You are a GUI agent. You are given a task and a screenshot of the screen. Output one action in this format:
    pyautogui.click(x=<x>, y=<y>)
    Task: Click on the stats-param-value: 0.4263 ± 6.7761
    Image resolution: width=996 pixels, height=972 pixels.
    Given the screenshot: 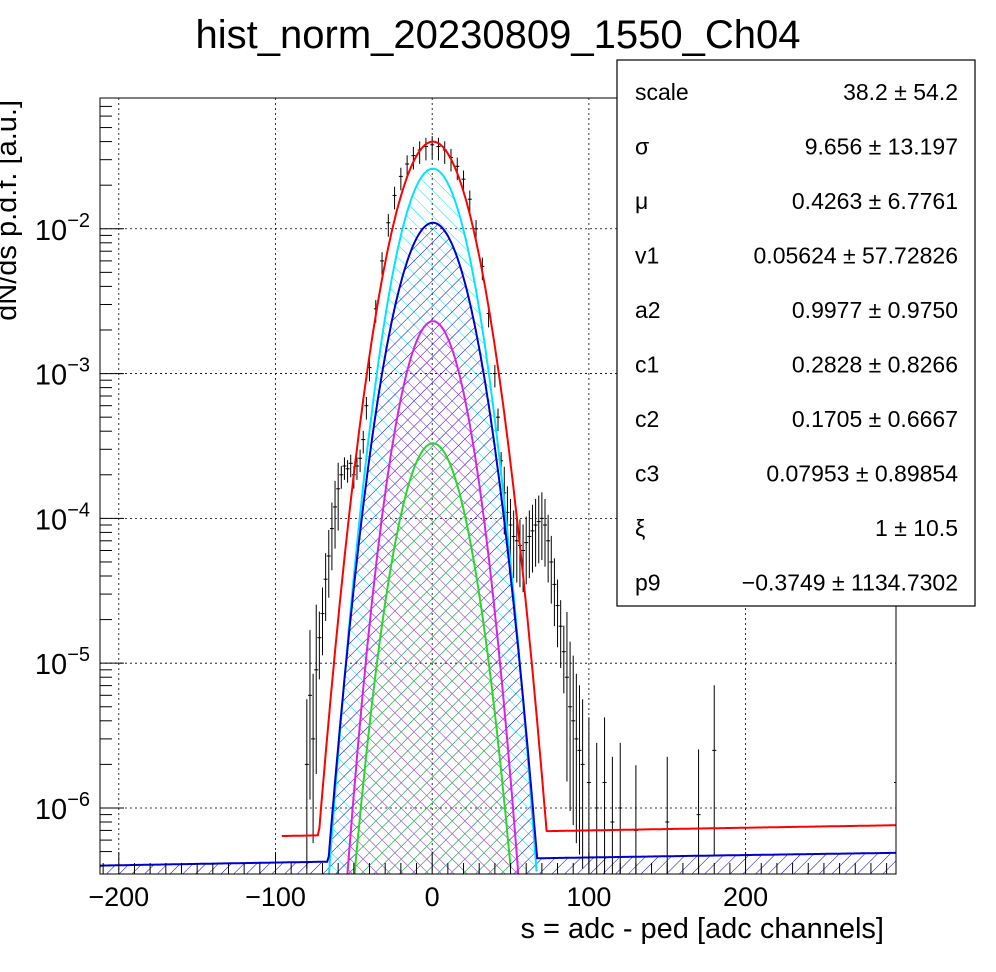 What is the action you would take?
    pyautogui.click(x=875, y=201)
    